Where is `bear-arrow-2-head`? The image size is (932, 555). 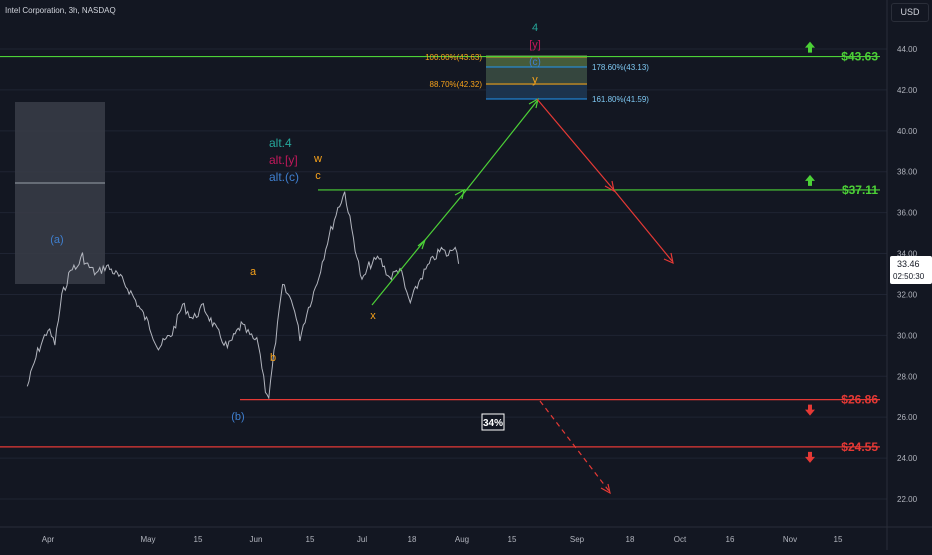 bear-arrow-2-head is located at coordinates (668, 258).